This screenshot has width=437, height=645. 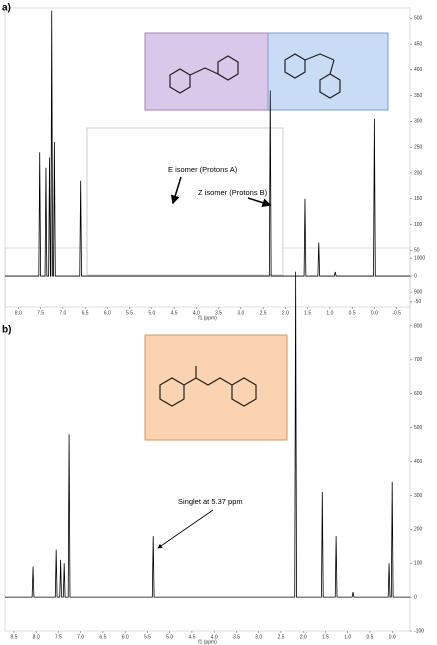 I want to click on y-tick-label: 250, so click(x=418, y=148).